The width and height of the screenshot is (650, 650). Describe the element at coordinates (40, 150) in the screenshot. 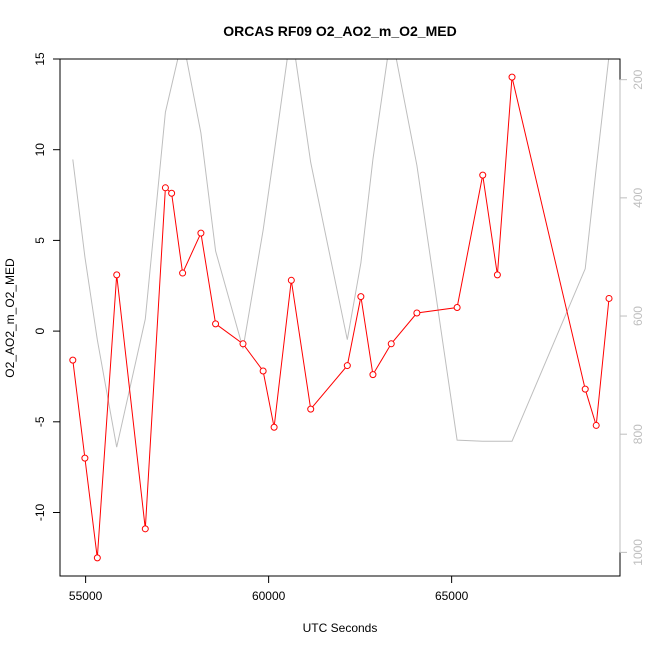

I see `y-tick-label: 10` at that location.